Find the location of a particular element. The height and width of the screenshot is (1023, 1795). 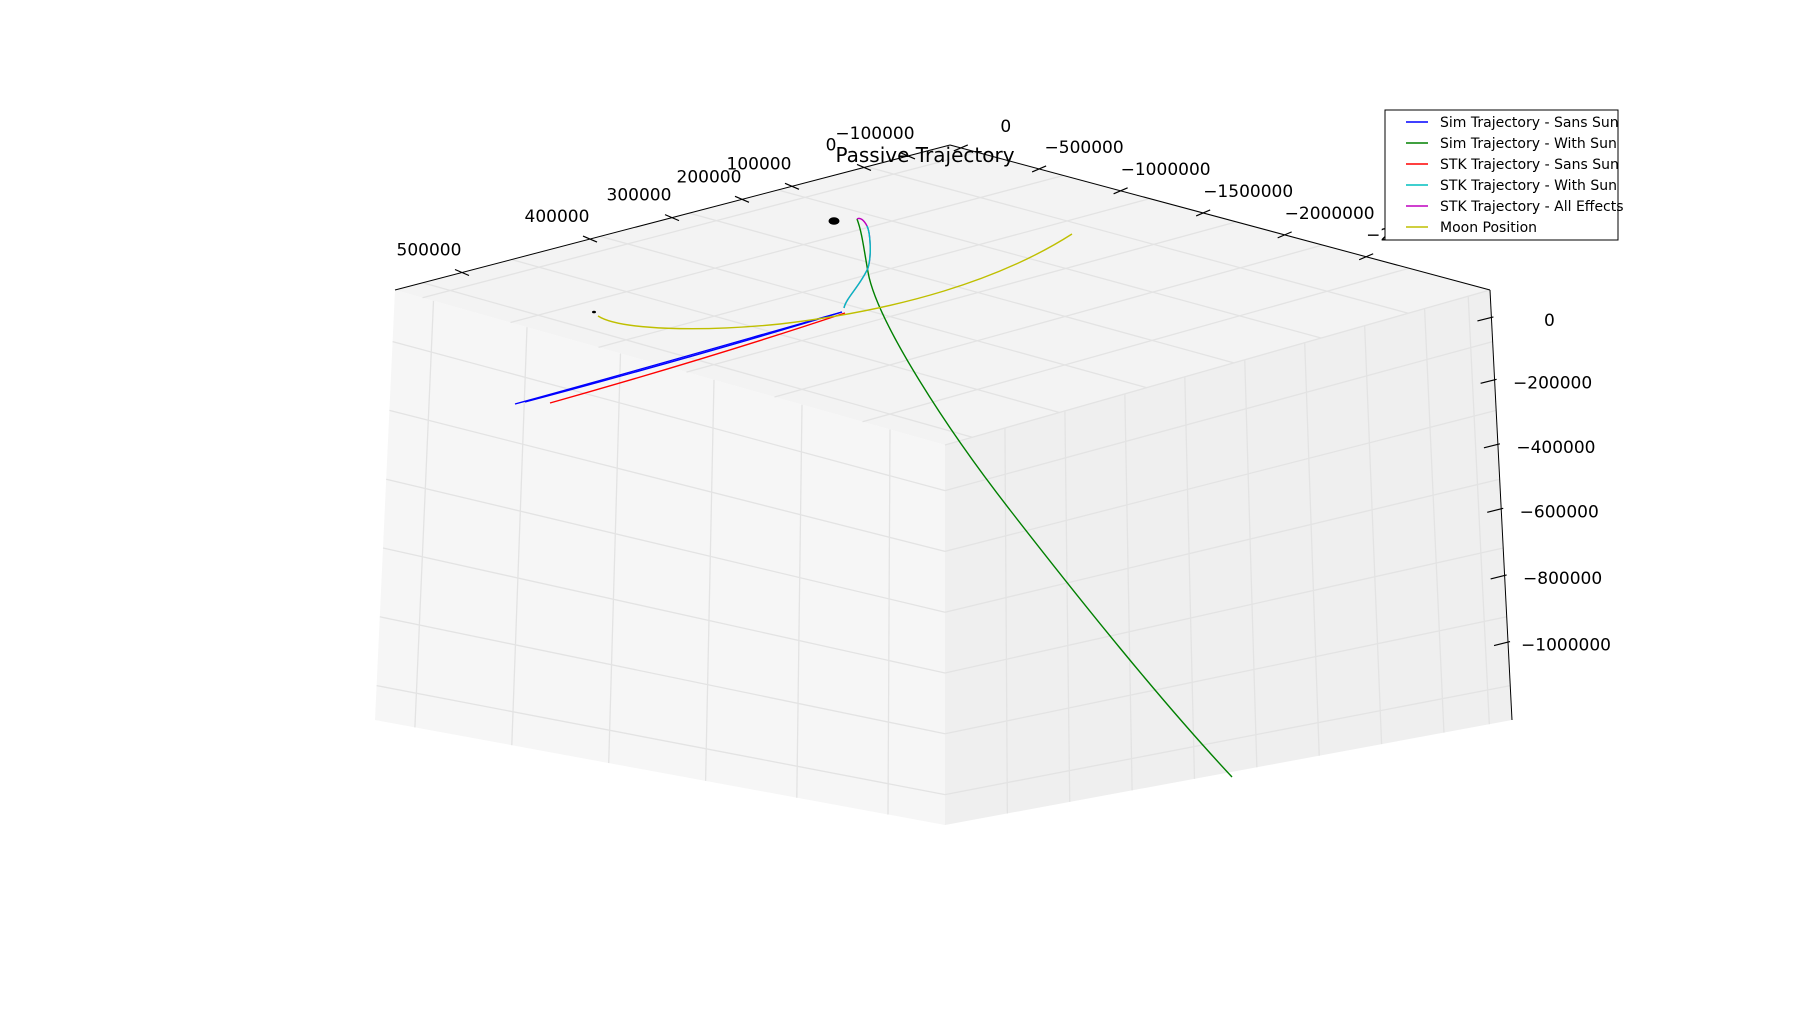

z-tick-label: −600000 is located at coordinates (1559, 512).